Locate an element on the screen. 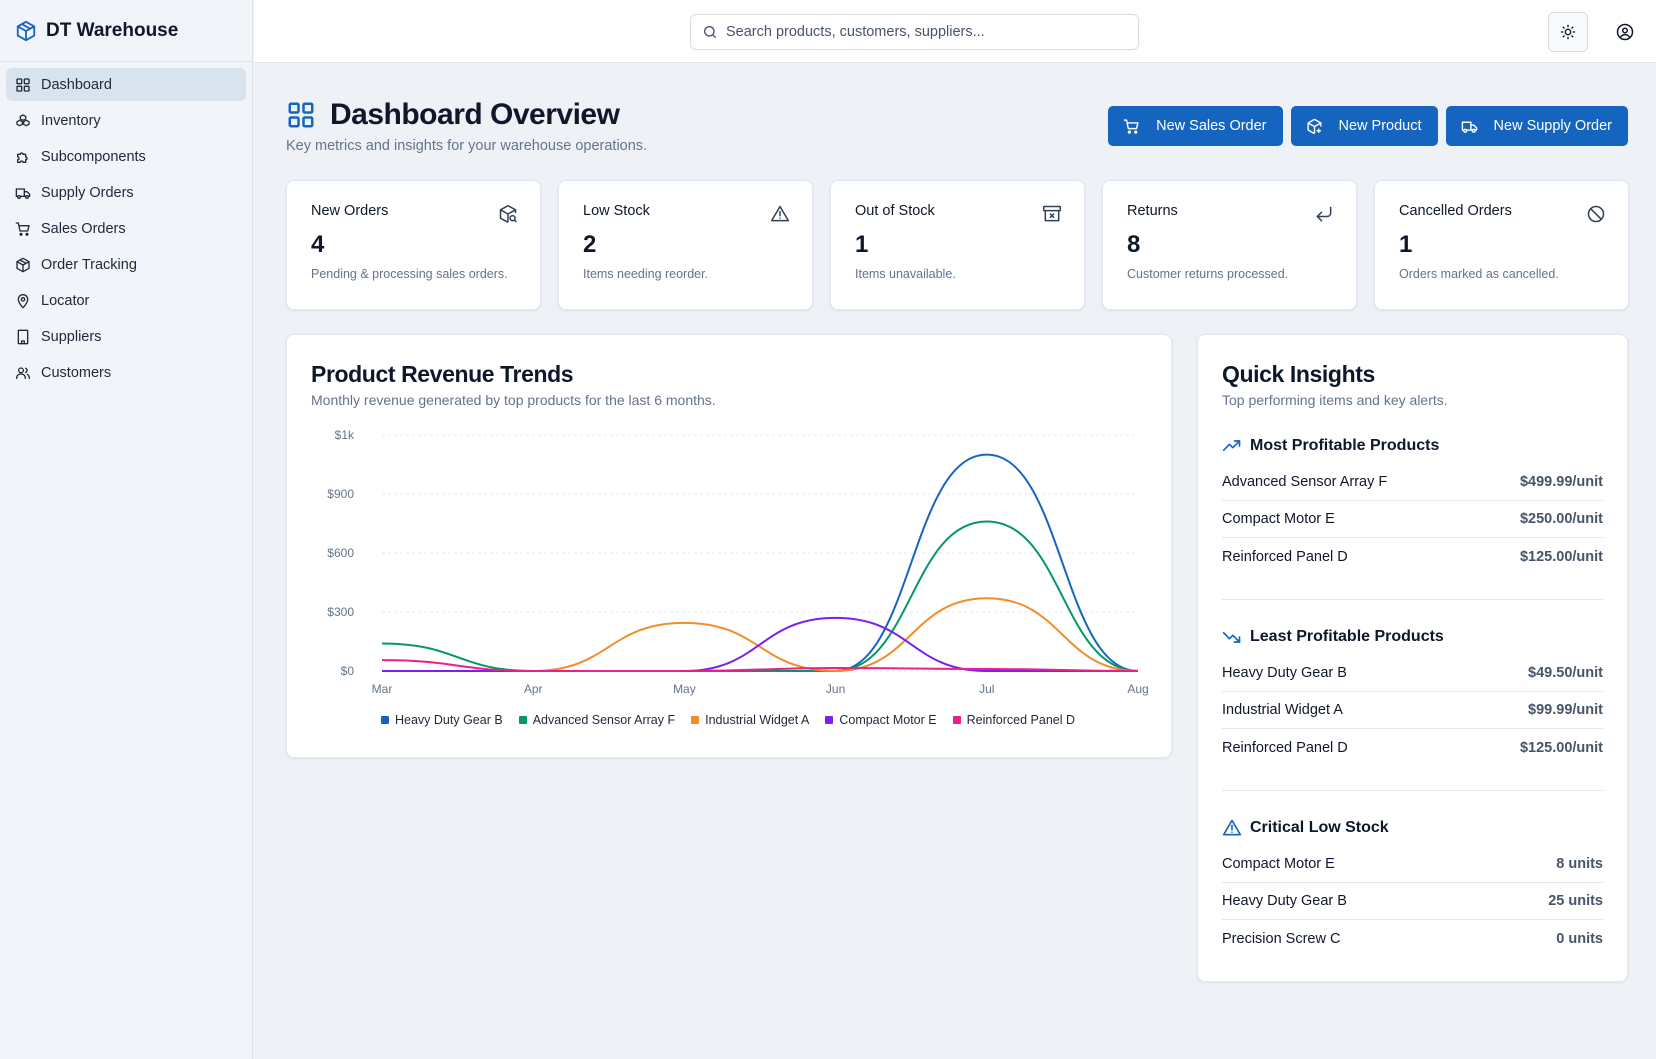 The height and width of the screenshot is (1059, 1656). insights-subtitle: Top performing items and key alerts. is located at coordinates (1335, 400).